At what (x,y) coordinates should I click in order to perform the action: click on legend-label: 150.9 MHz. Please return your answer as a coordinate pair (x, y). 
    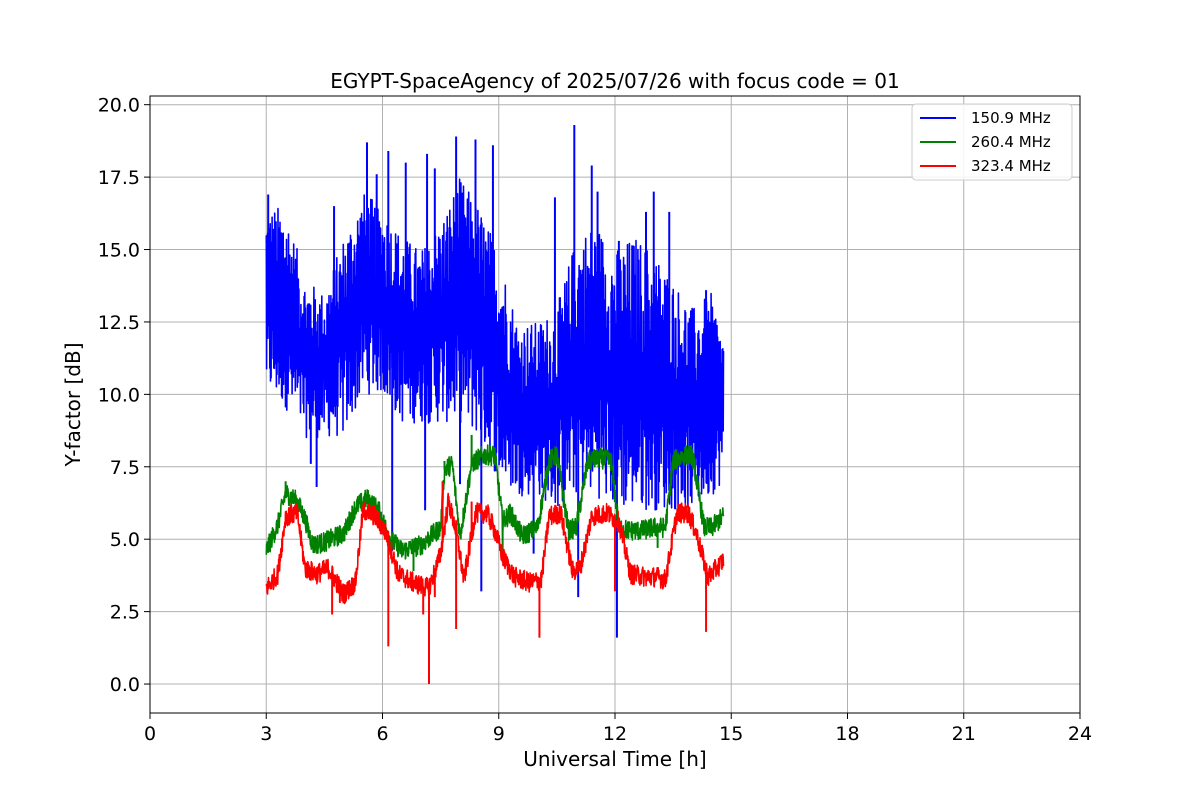
    Looking at the image, I should click on (1011, 118).